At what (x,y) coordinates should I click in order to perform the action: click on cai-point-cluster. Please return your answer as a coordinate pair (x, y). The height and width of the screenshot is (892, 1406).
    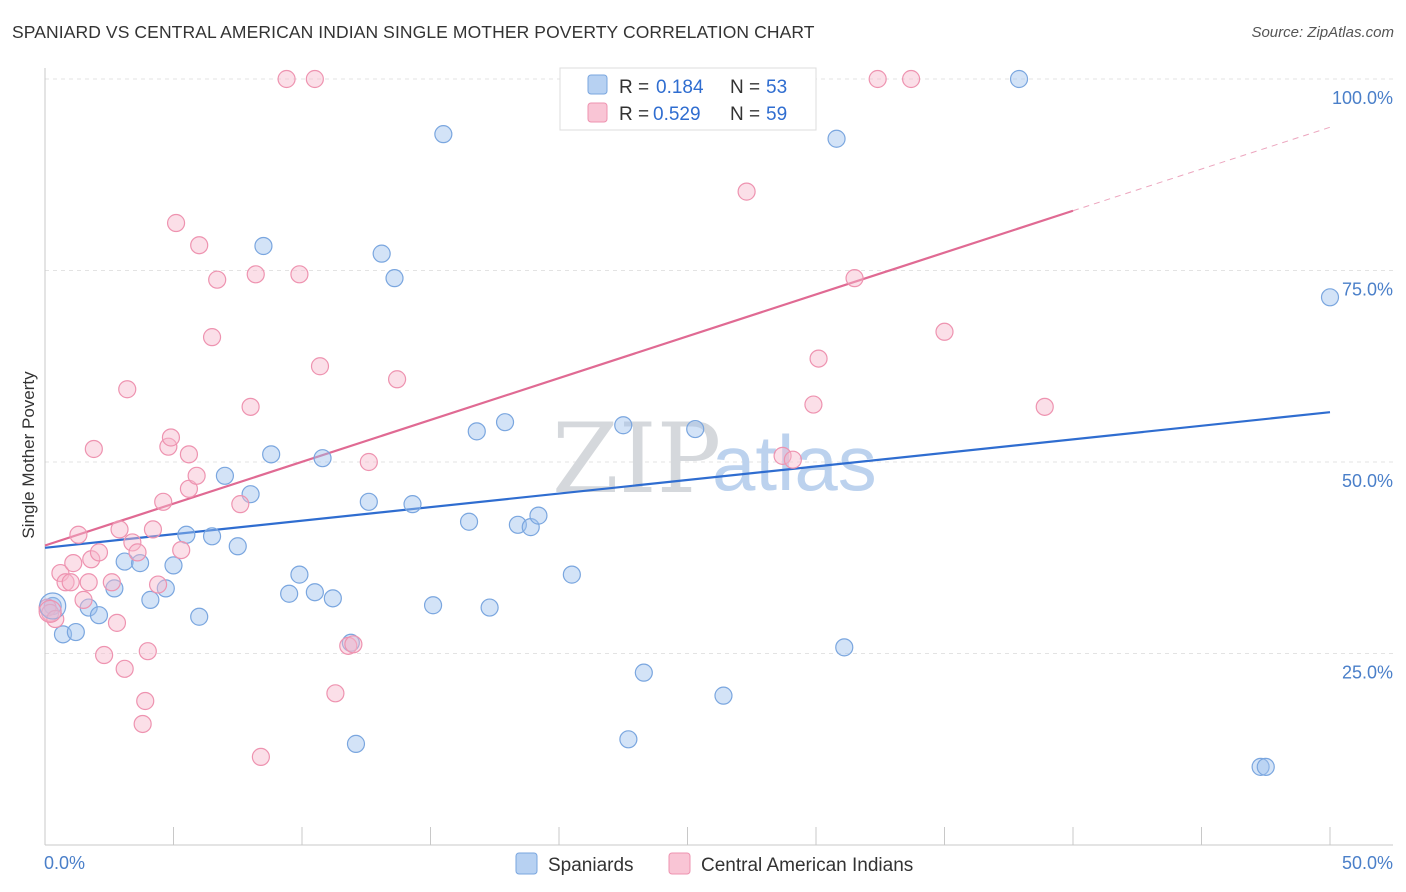
    Looking at the image, I should click on (50, 611).